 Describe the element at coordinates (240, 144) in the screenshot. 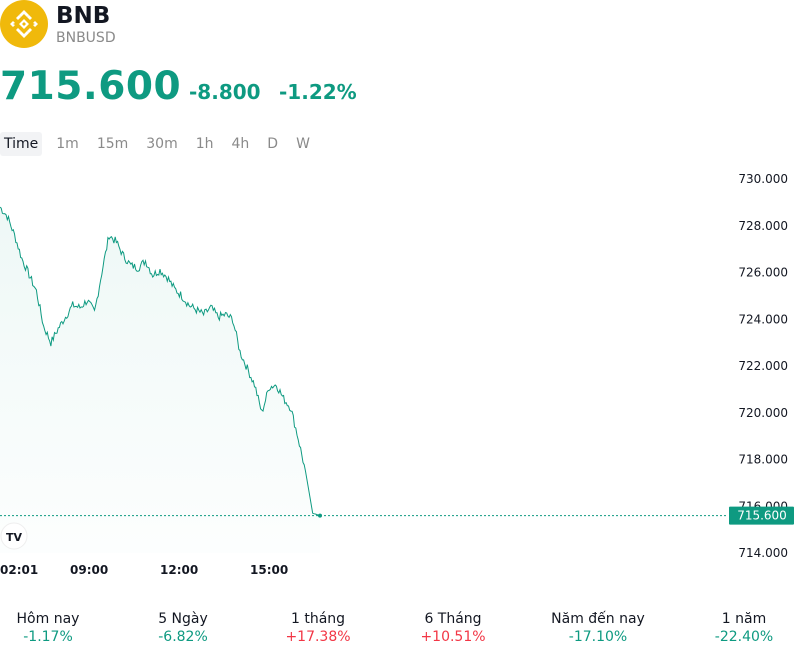

I see `tab-4h: 4h` at that location.